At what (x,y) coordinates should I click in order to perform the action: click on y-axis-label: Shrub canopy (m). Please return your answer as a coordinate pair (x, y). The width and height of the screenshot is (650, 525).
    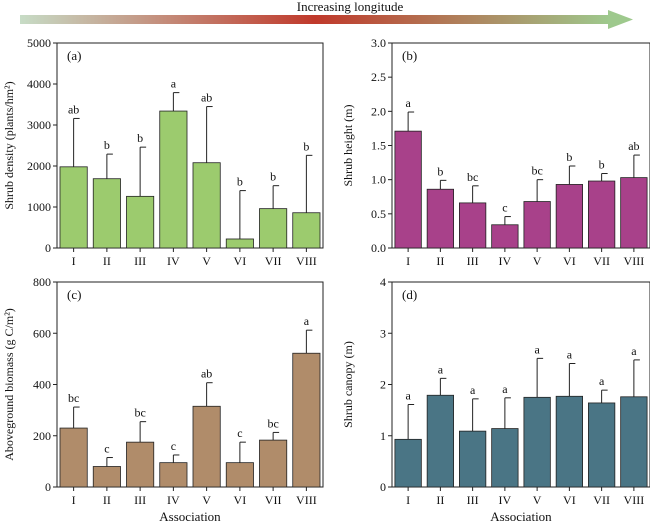
    Looking at the image, I should click on (348, 384).